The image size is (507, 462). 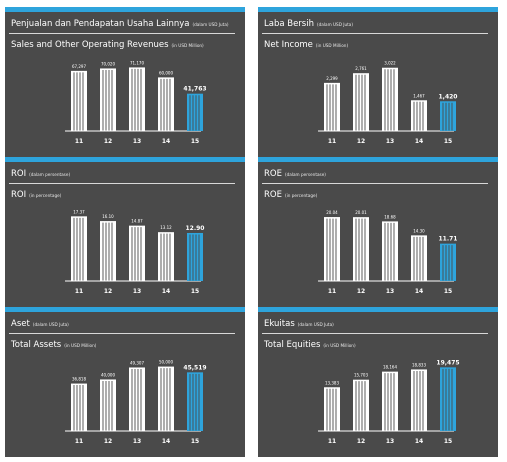 I want to click on data-label: 1,420, so click(x=448, y=96).